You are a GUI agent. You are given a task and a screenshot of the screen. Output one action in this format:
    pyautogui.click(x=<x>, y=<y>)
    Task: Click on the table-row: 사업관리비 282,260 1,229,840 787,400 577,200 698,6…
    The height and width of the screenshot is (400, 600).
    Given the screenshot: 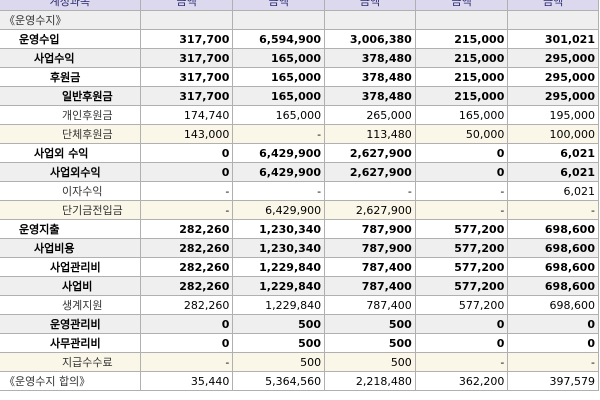 What is the action you would take?
    pyautogui.click(x=299, y=267)
    